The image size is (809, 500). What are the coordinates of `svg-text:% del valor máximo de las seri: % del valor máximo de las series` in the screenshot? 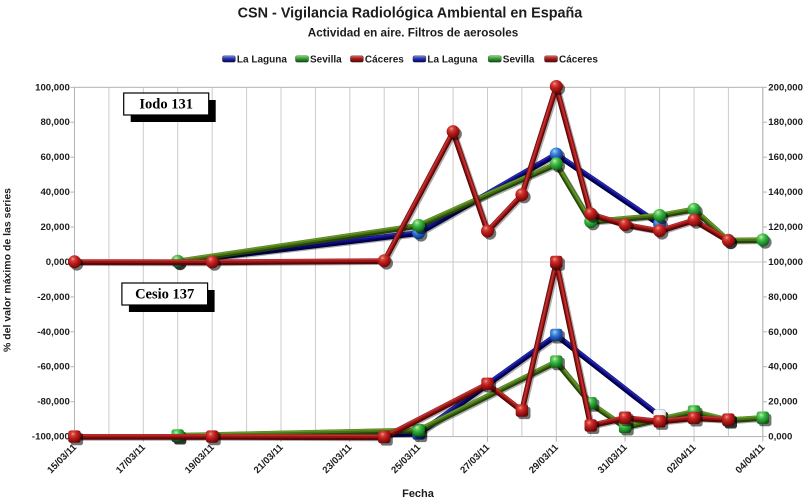 It's located at (8, 270).